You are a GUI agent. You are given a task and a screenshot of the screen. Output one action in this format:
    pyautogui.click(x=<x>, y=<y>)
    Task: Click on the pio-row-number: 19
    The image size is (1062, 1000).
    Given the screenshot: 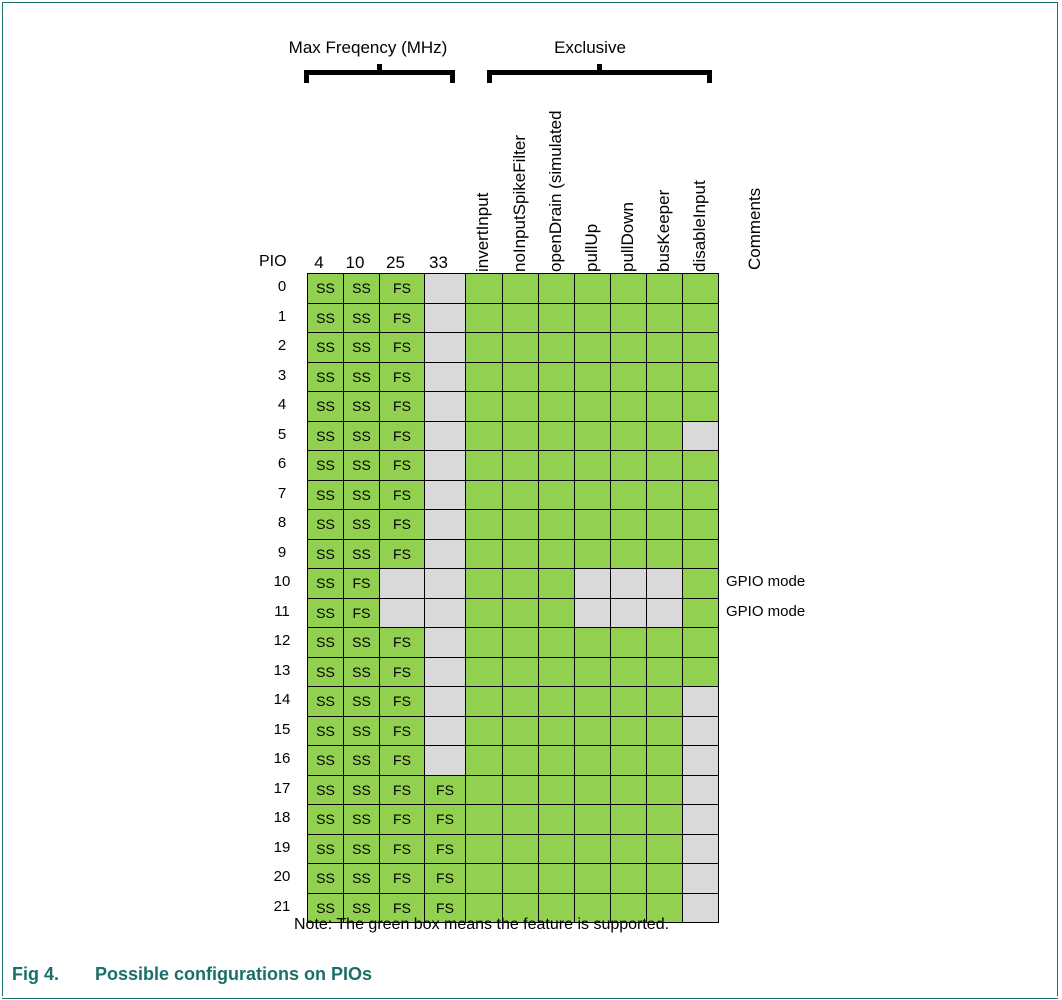 What is the action you would take?
    pyautogui.click(x=282, y=847)
    